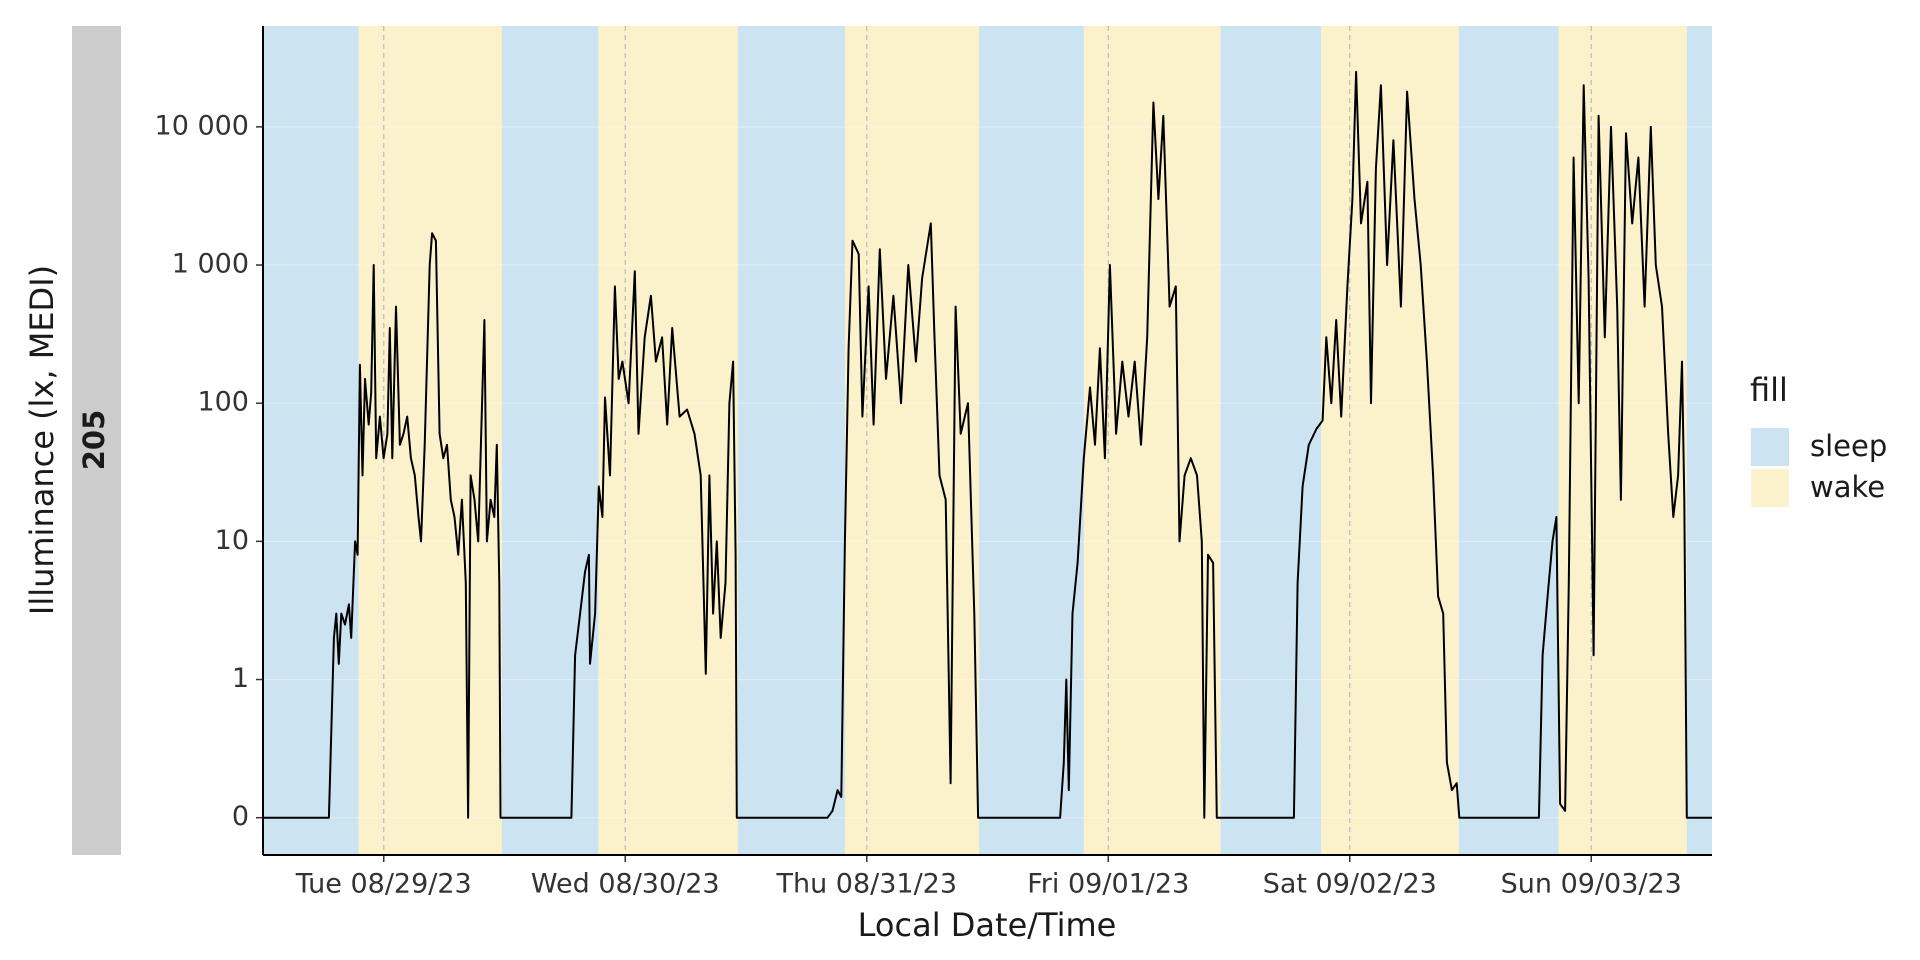 The width and height of the screenshot is (1920, 960). I want to click on legend-title: fill, so click(1769, 390).